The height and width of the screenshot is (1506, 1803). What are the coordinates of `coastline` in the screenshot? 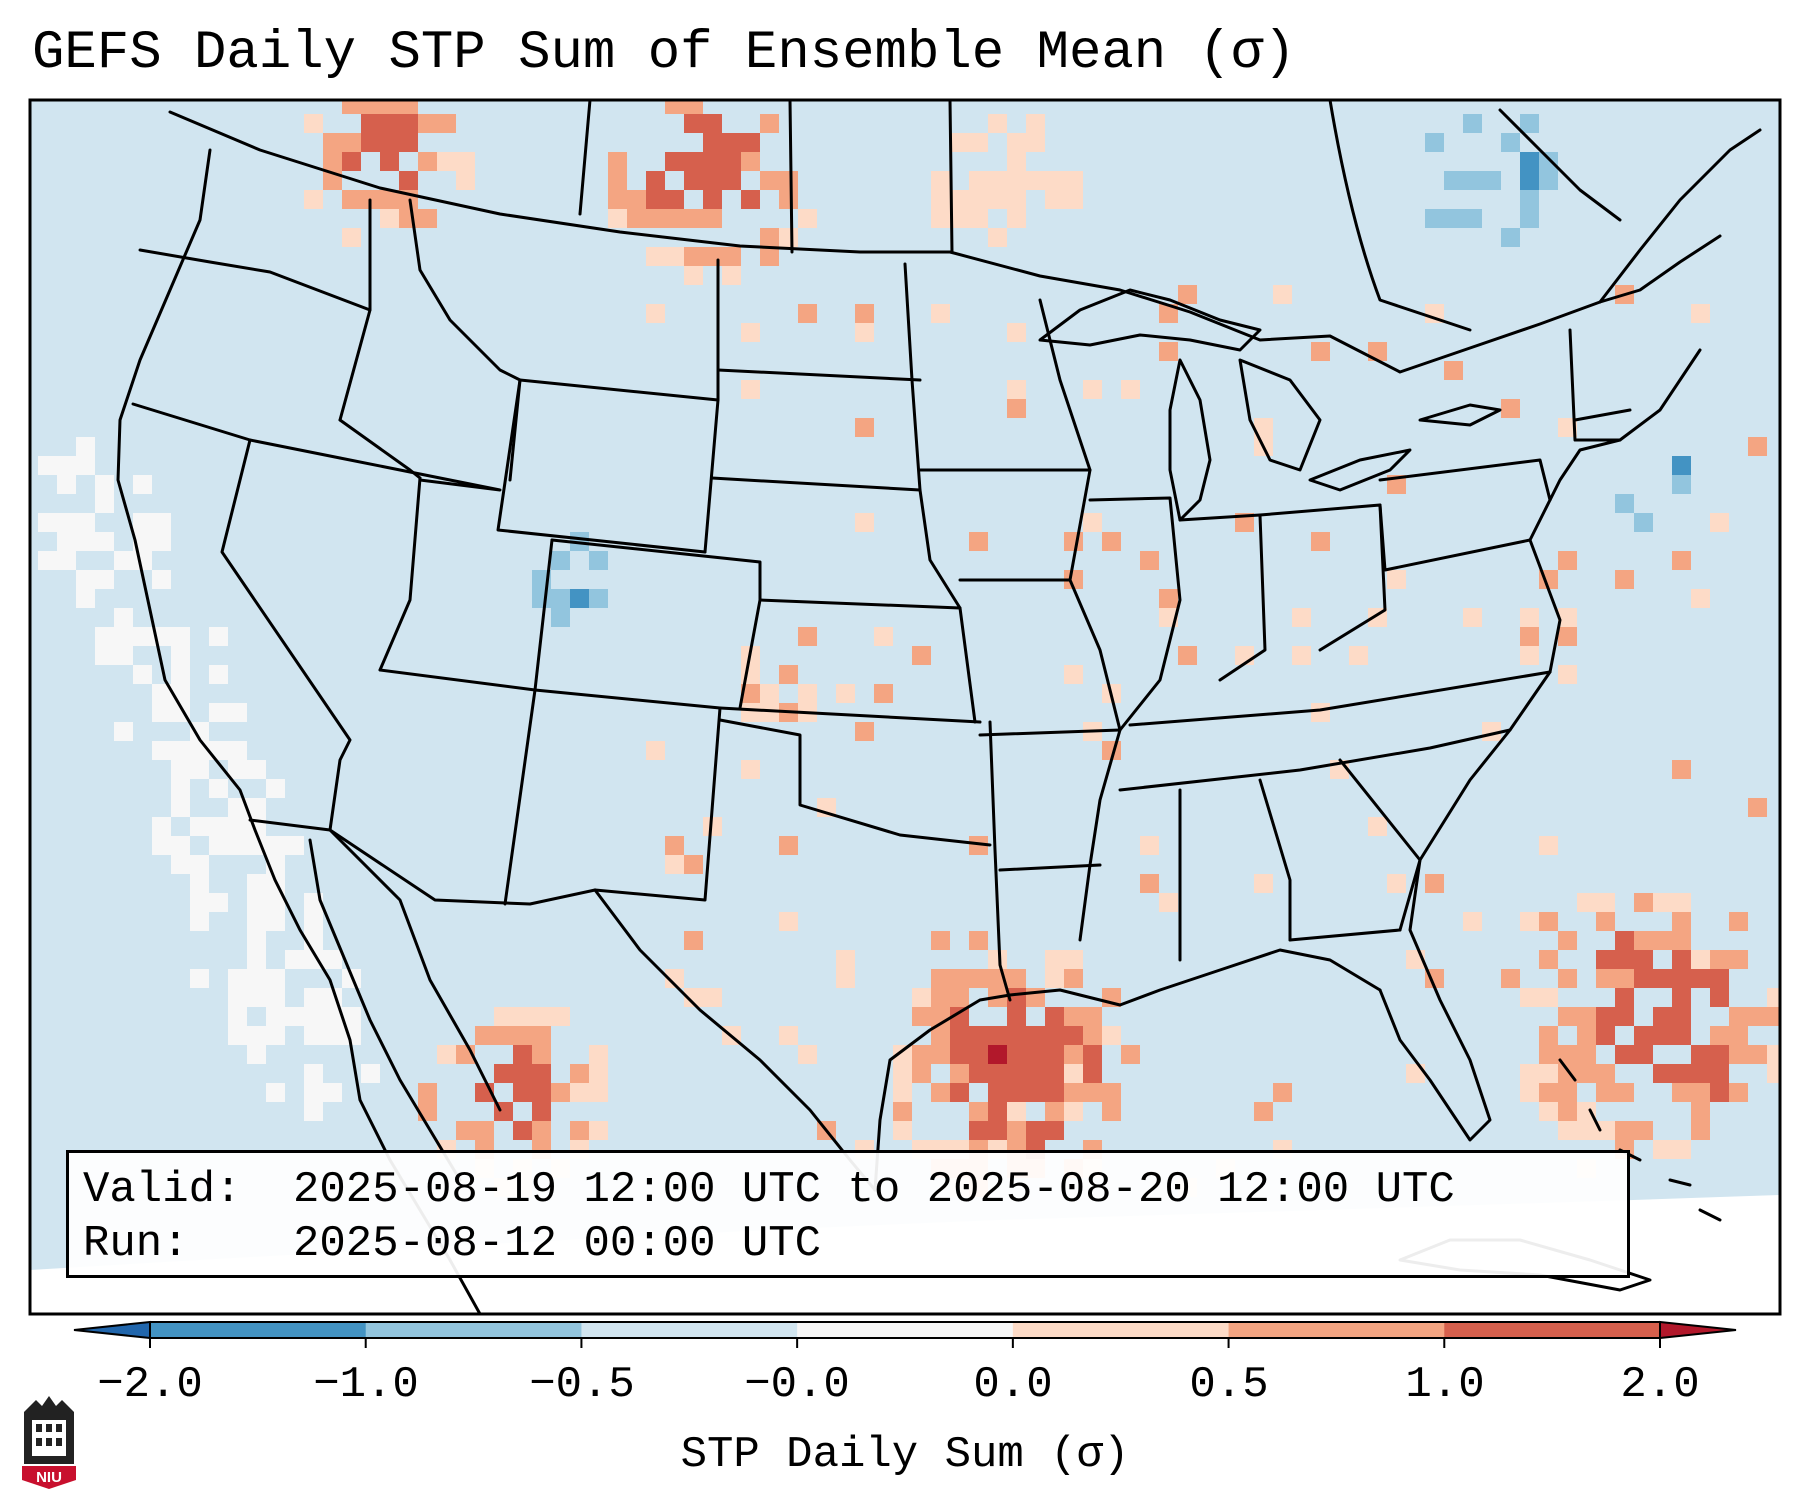 It's located at (1680, 216).